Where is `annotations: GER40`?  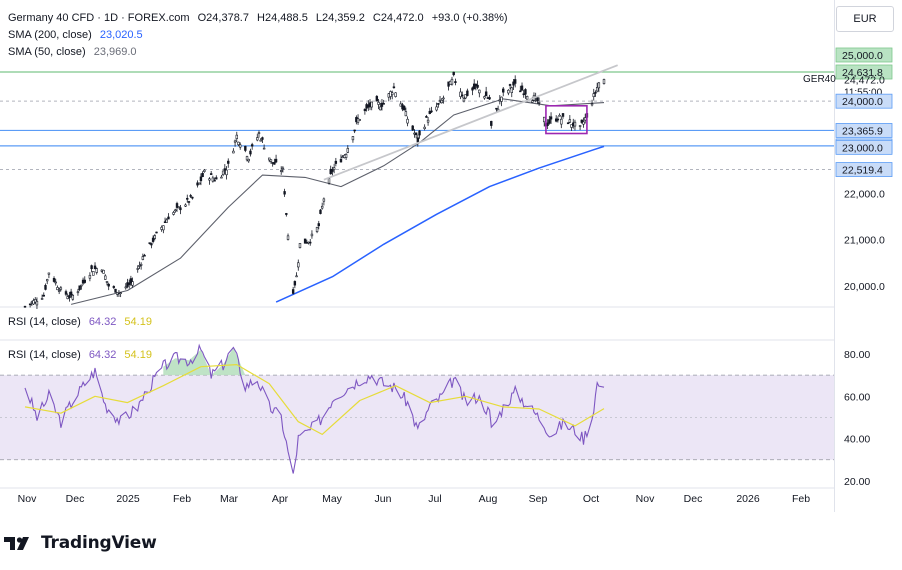
annotations: GER40 is located at coordinates (579, 122).